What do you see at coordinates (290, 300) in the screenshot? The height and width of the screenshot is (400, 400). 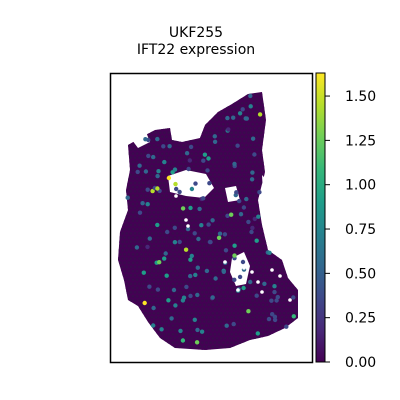 I see `empty-spot` at bounding box center [290, 300].